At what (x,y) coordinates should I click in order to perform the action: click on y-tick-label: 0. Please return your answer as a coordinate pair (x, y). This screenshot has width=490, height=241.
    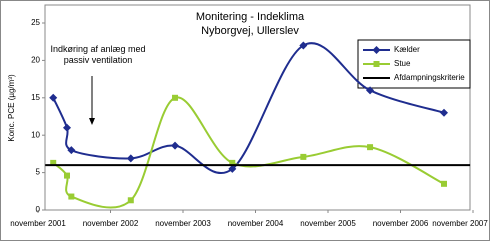
    Looking at the image, I should click on (38, 209).